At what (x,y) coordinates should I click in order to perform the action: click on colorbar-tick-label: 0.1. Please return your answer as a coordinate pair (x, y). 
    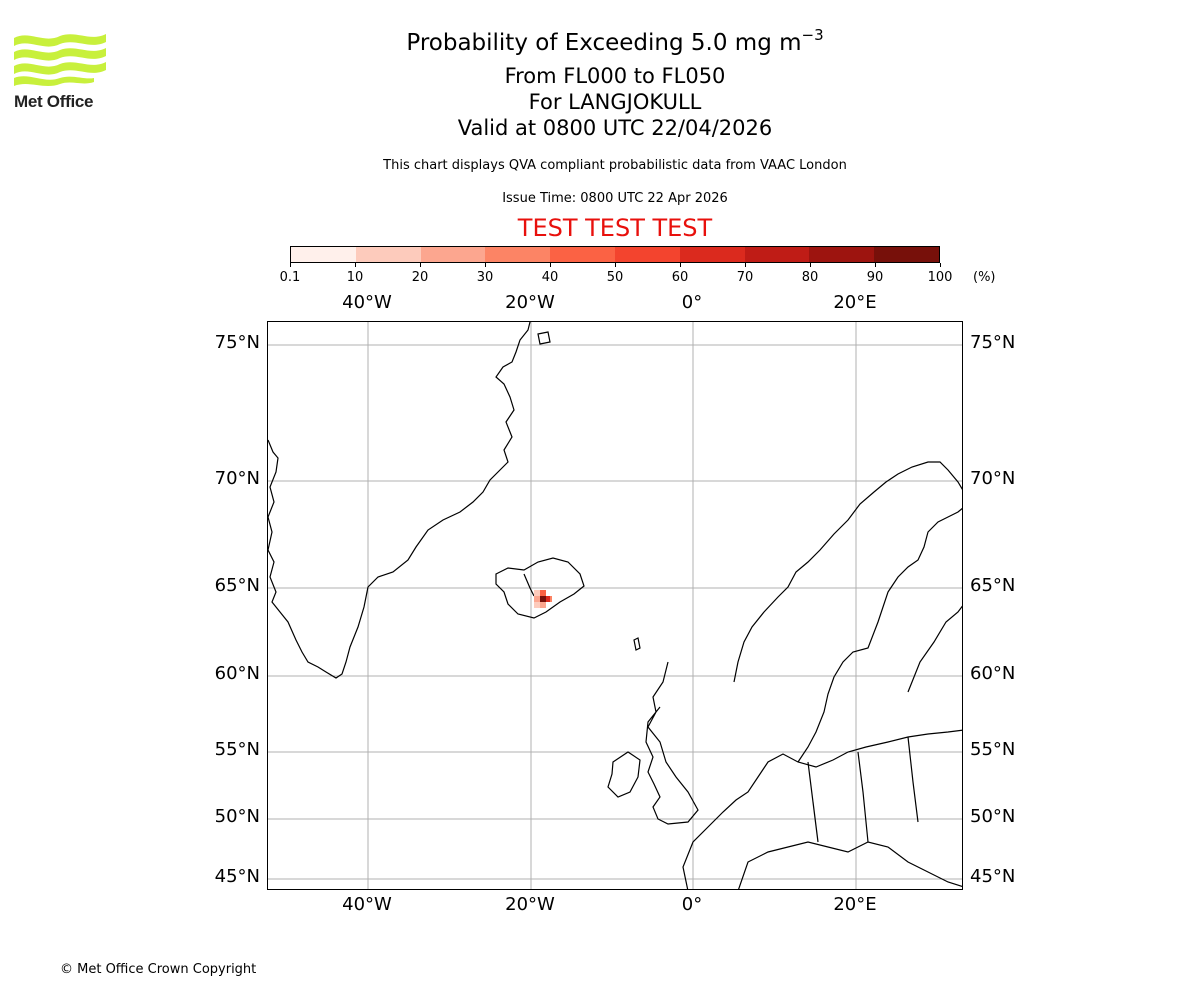
    Looking at the image, I should click on (290, 277).